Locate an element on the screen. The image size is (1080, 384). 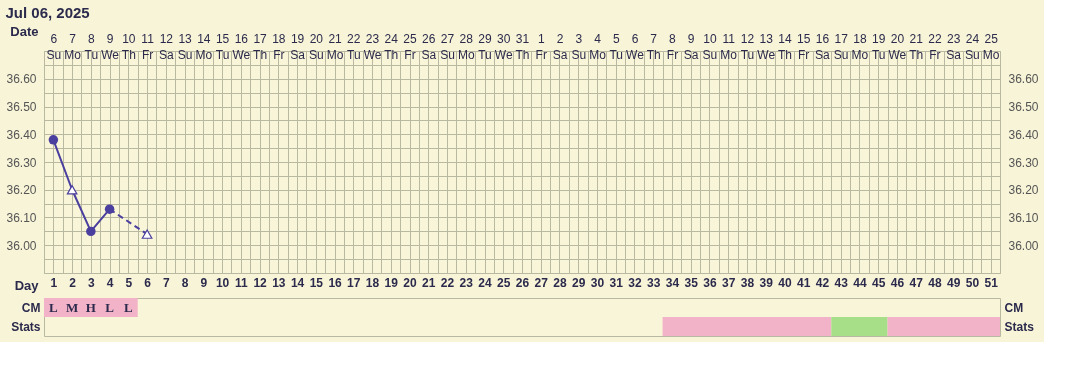
x2-tick-label: 25 Fr is located at coordinates (410, 46).